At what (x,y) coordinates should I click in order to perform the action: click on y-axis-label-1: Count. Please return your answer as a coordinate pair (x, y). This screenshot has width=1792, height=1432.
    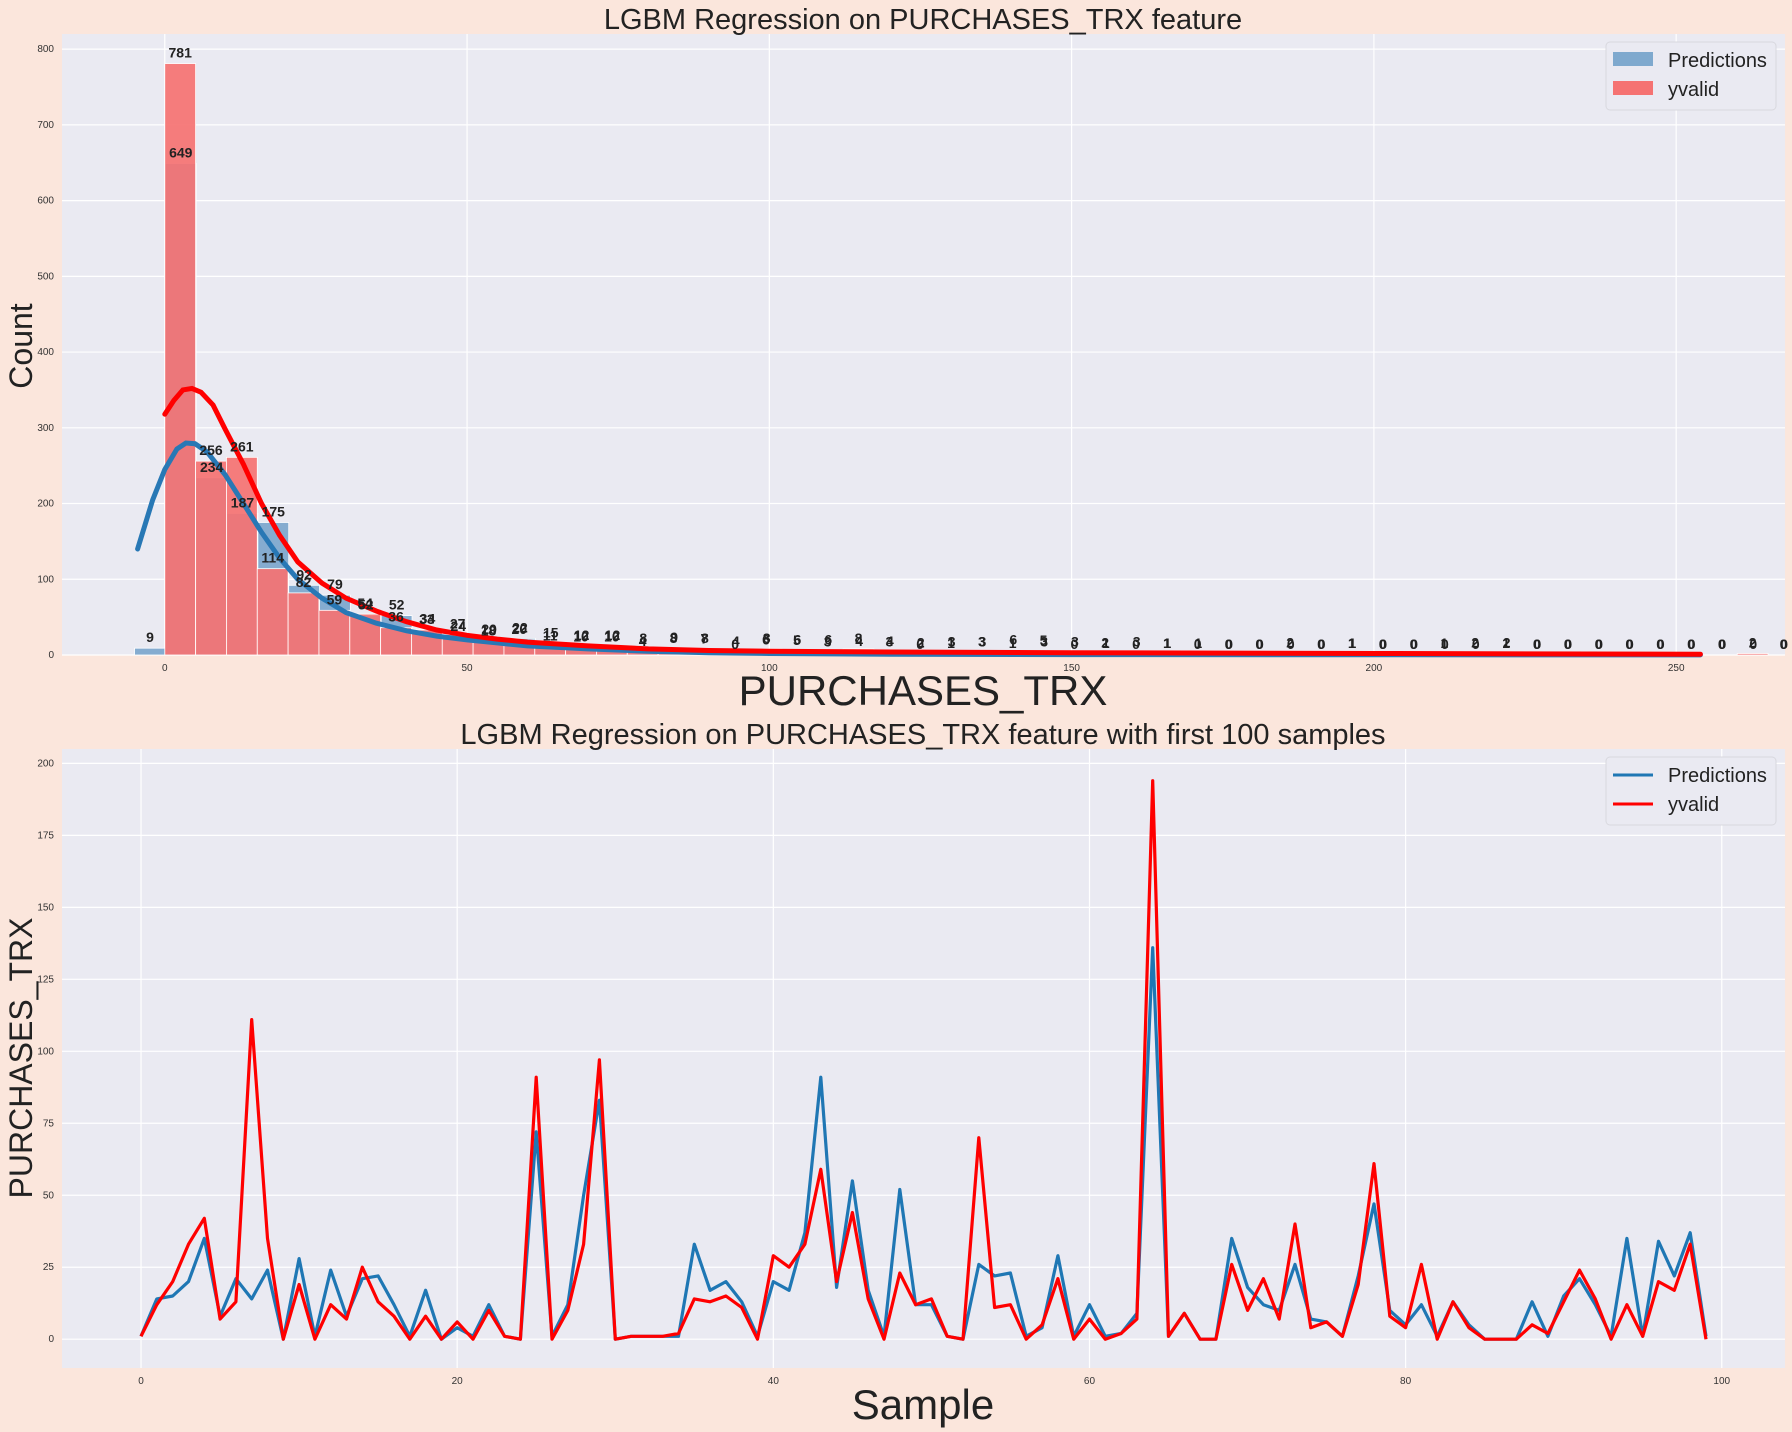
    Looking at the image, I should click on (21, 346).